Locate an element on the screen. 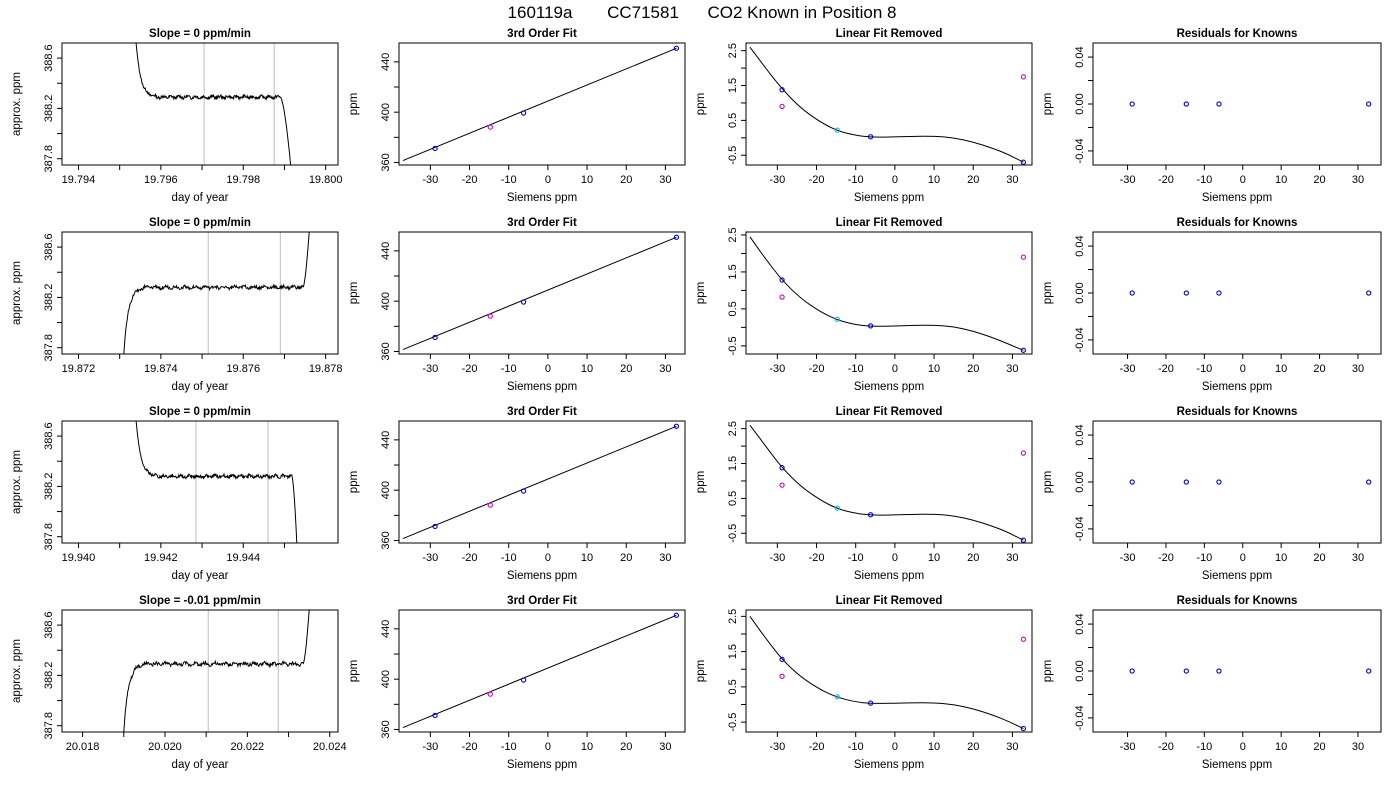 Image resolution: width=1400 pixels, height=800 pixels. panel-title: 3rd Order Fit is located at coordinates (542, 223).